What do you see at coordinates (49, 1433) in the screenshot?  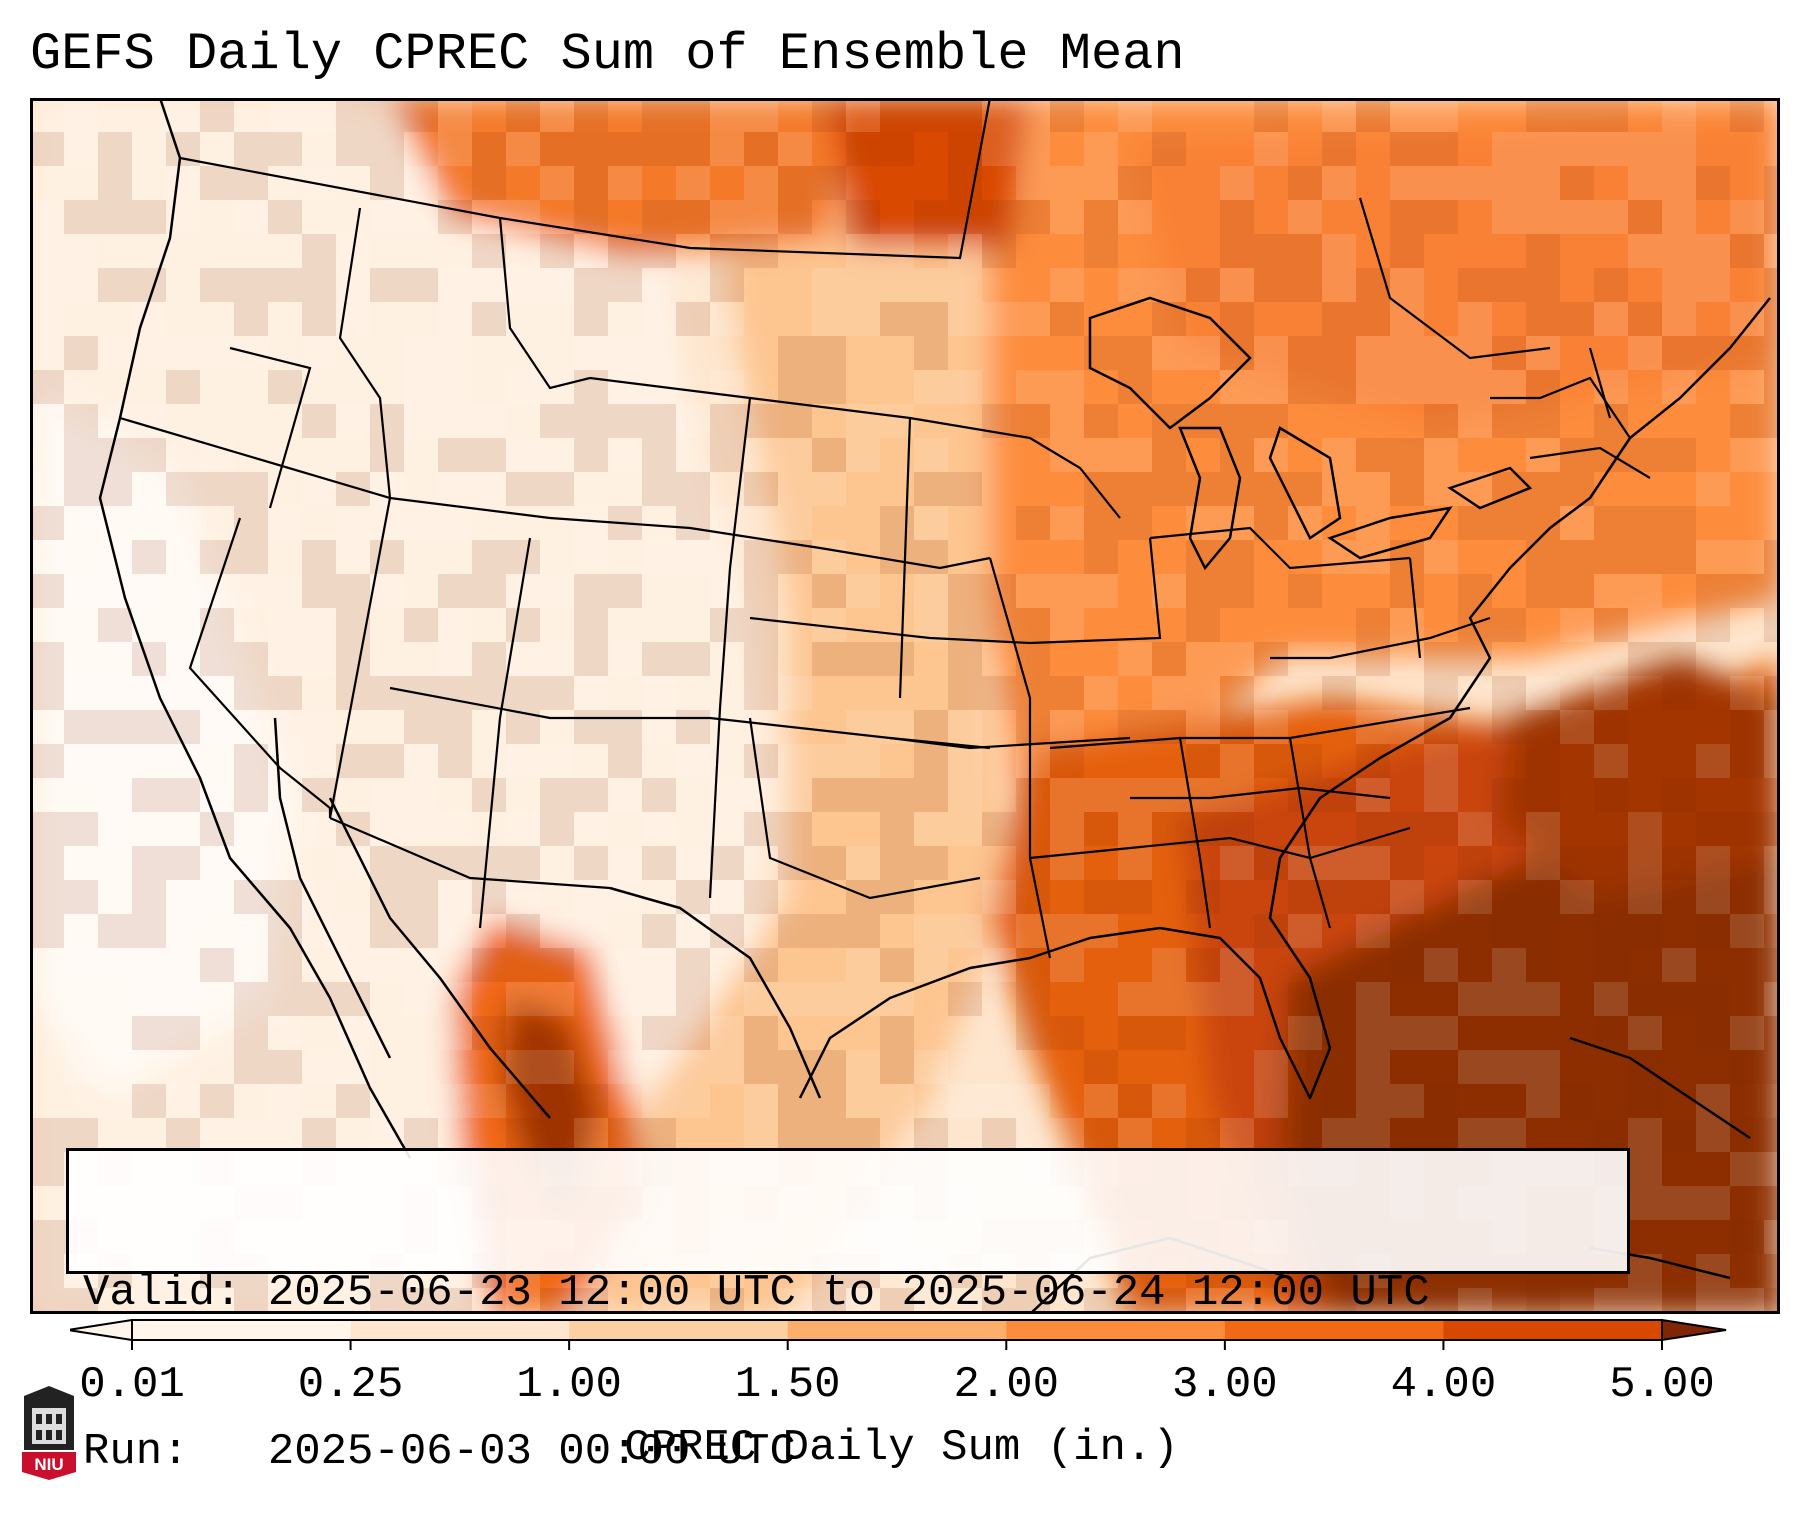 I see `niu-logo: NIU` at bounding box center [49, 1433].